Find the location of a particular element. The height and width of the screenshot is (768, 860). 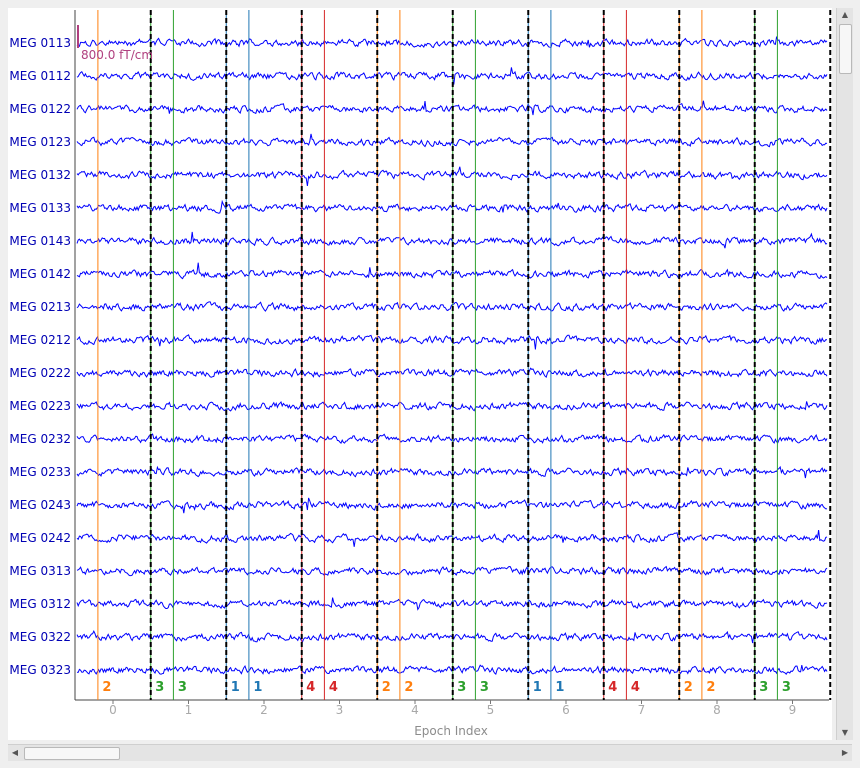

channel-label-meg-0122: MEG 0122 is located at coordinates (40, 109).